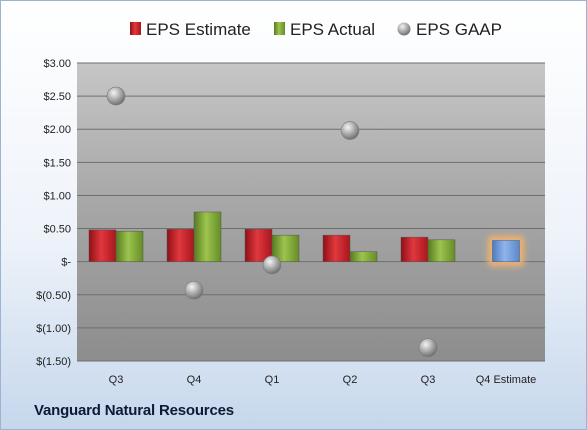 This screenshot has width=587, height=430. Describe the element at coordinates (57, 97) in the screenshot. I see `y-tick-label: $2.50` at that location.